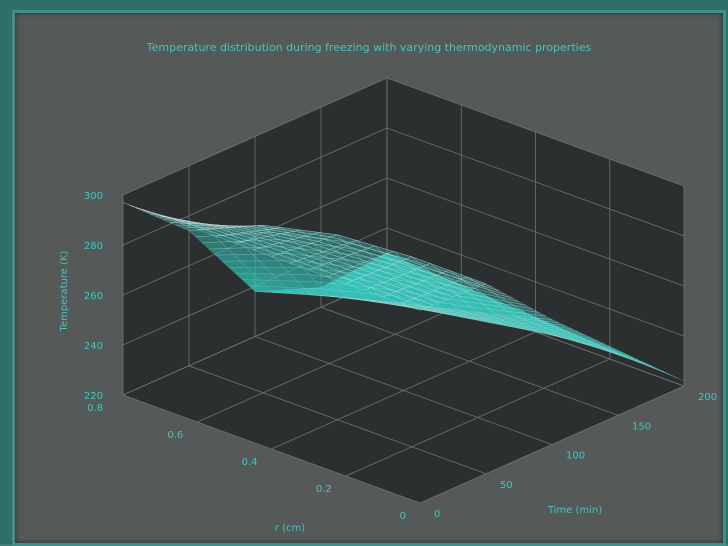 Image resolution: width=728 pixels, height=546 pixels. Describe the element at coordinates (93, 296) in the screenshot. I see `z-tick-label: 260` at that location.